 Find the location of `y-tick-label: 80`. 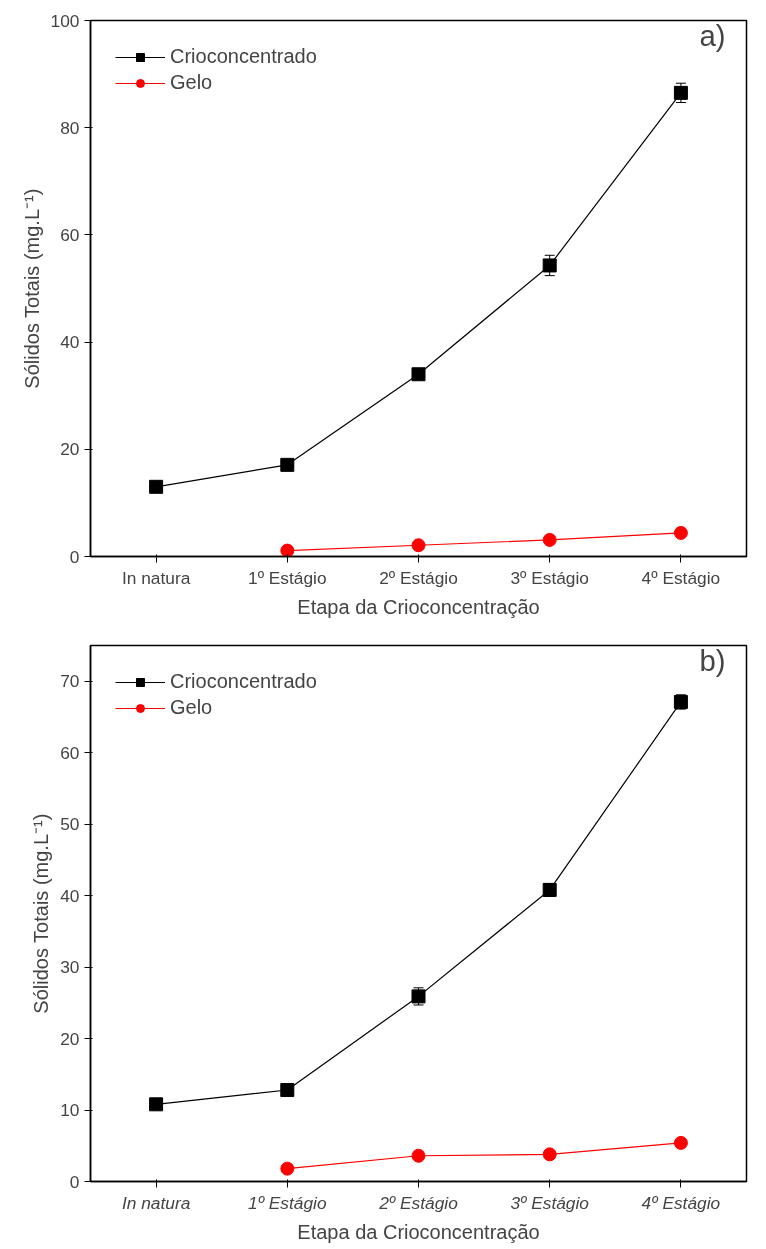

y-tick-label: 80 is located at coordinates (70, 127).